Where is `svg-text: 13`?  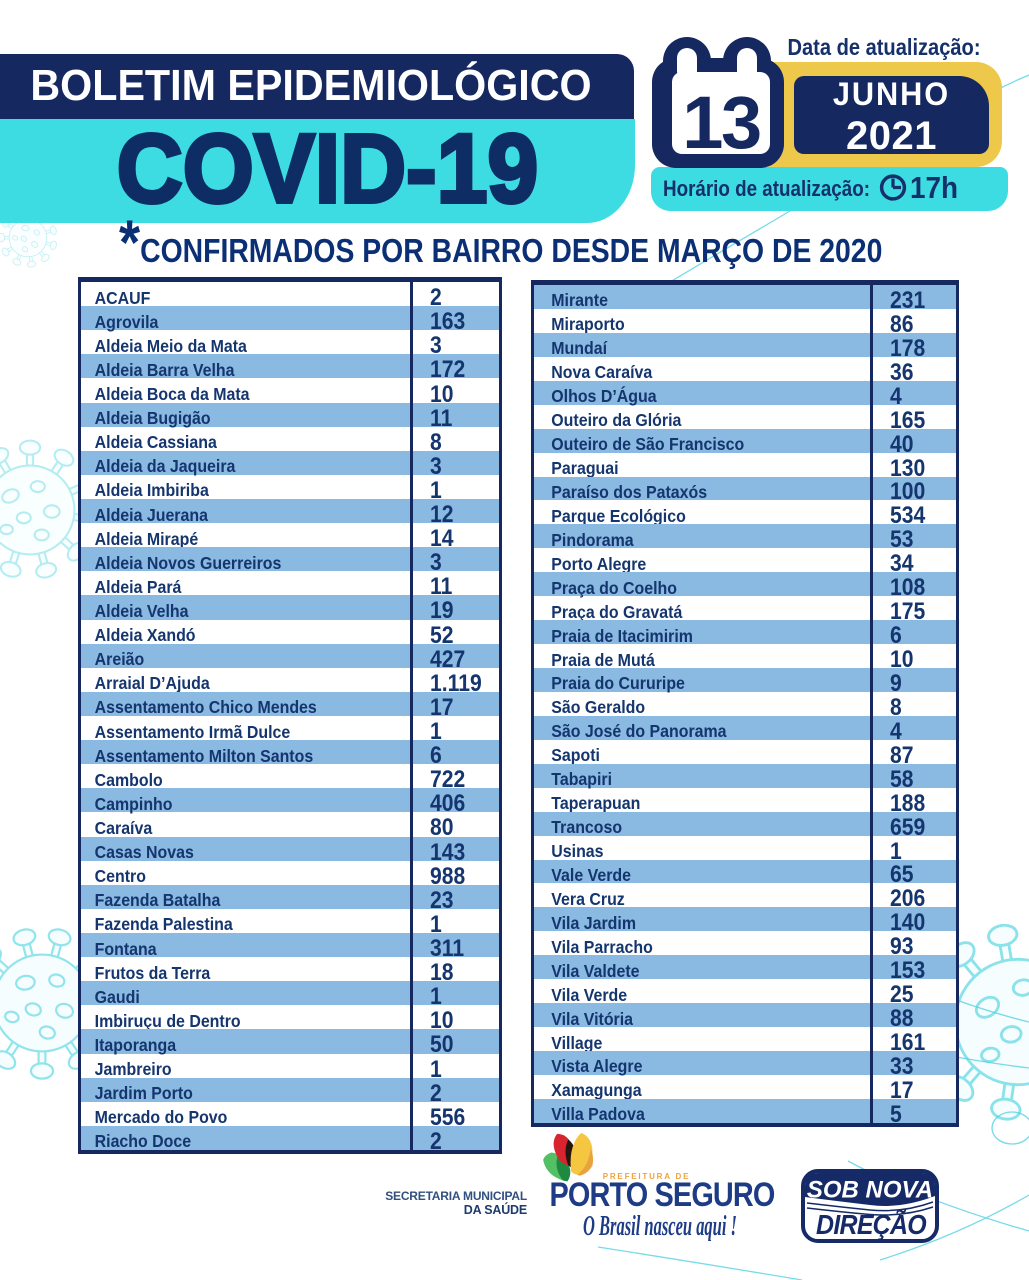
svg-text: 13 is located at coordinates (721, 122).